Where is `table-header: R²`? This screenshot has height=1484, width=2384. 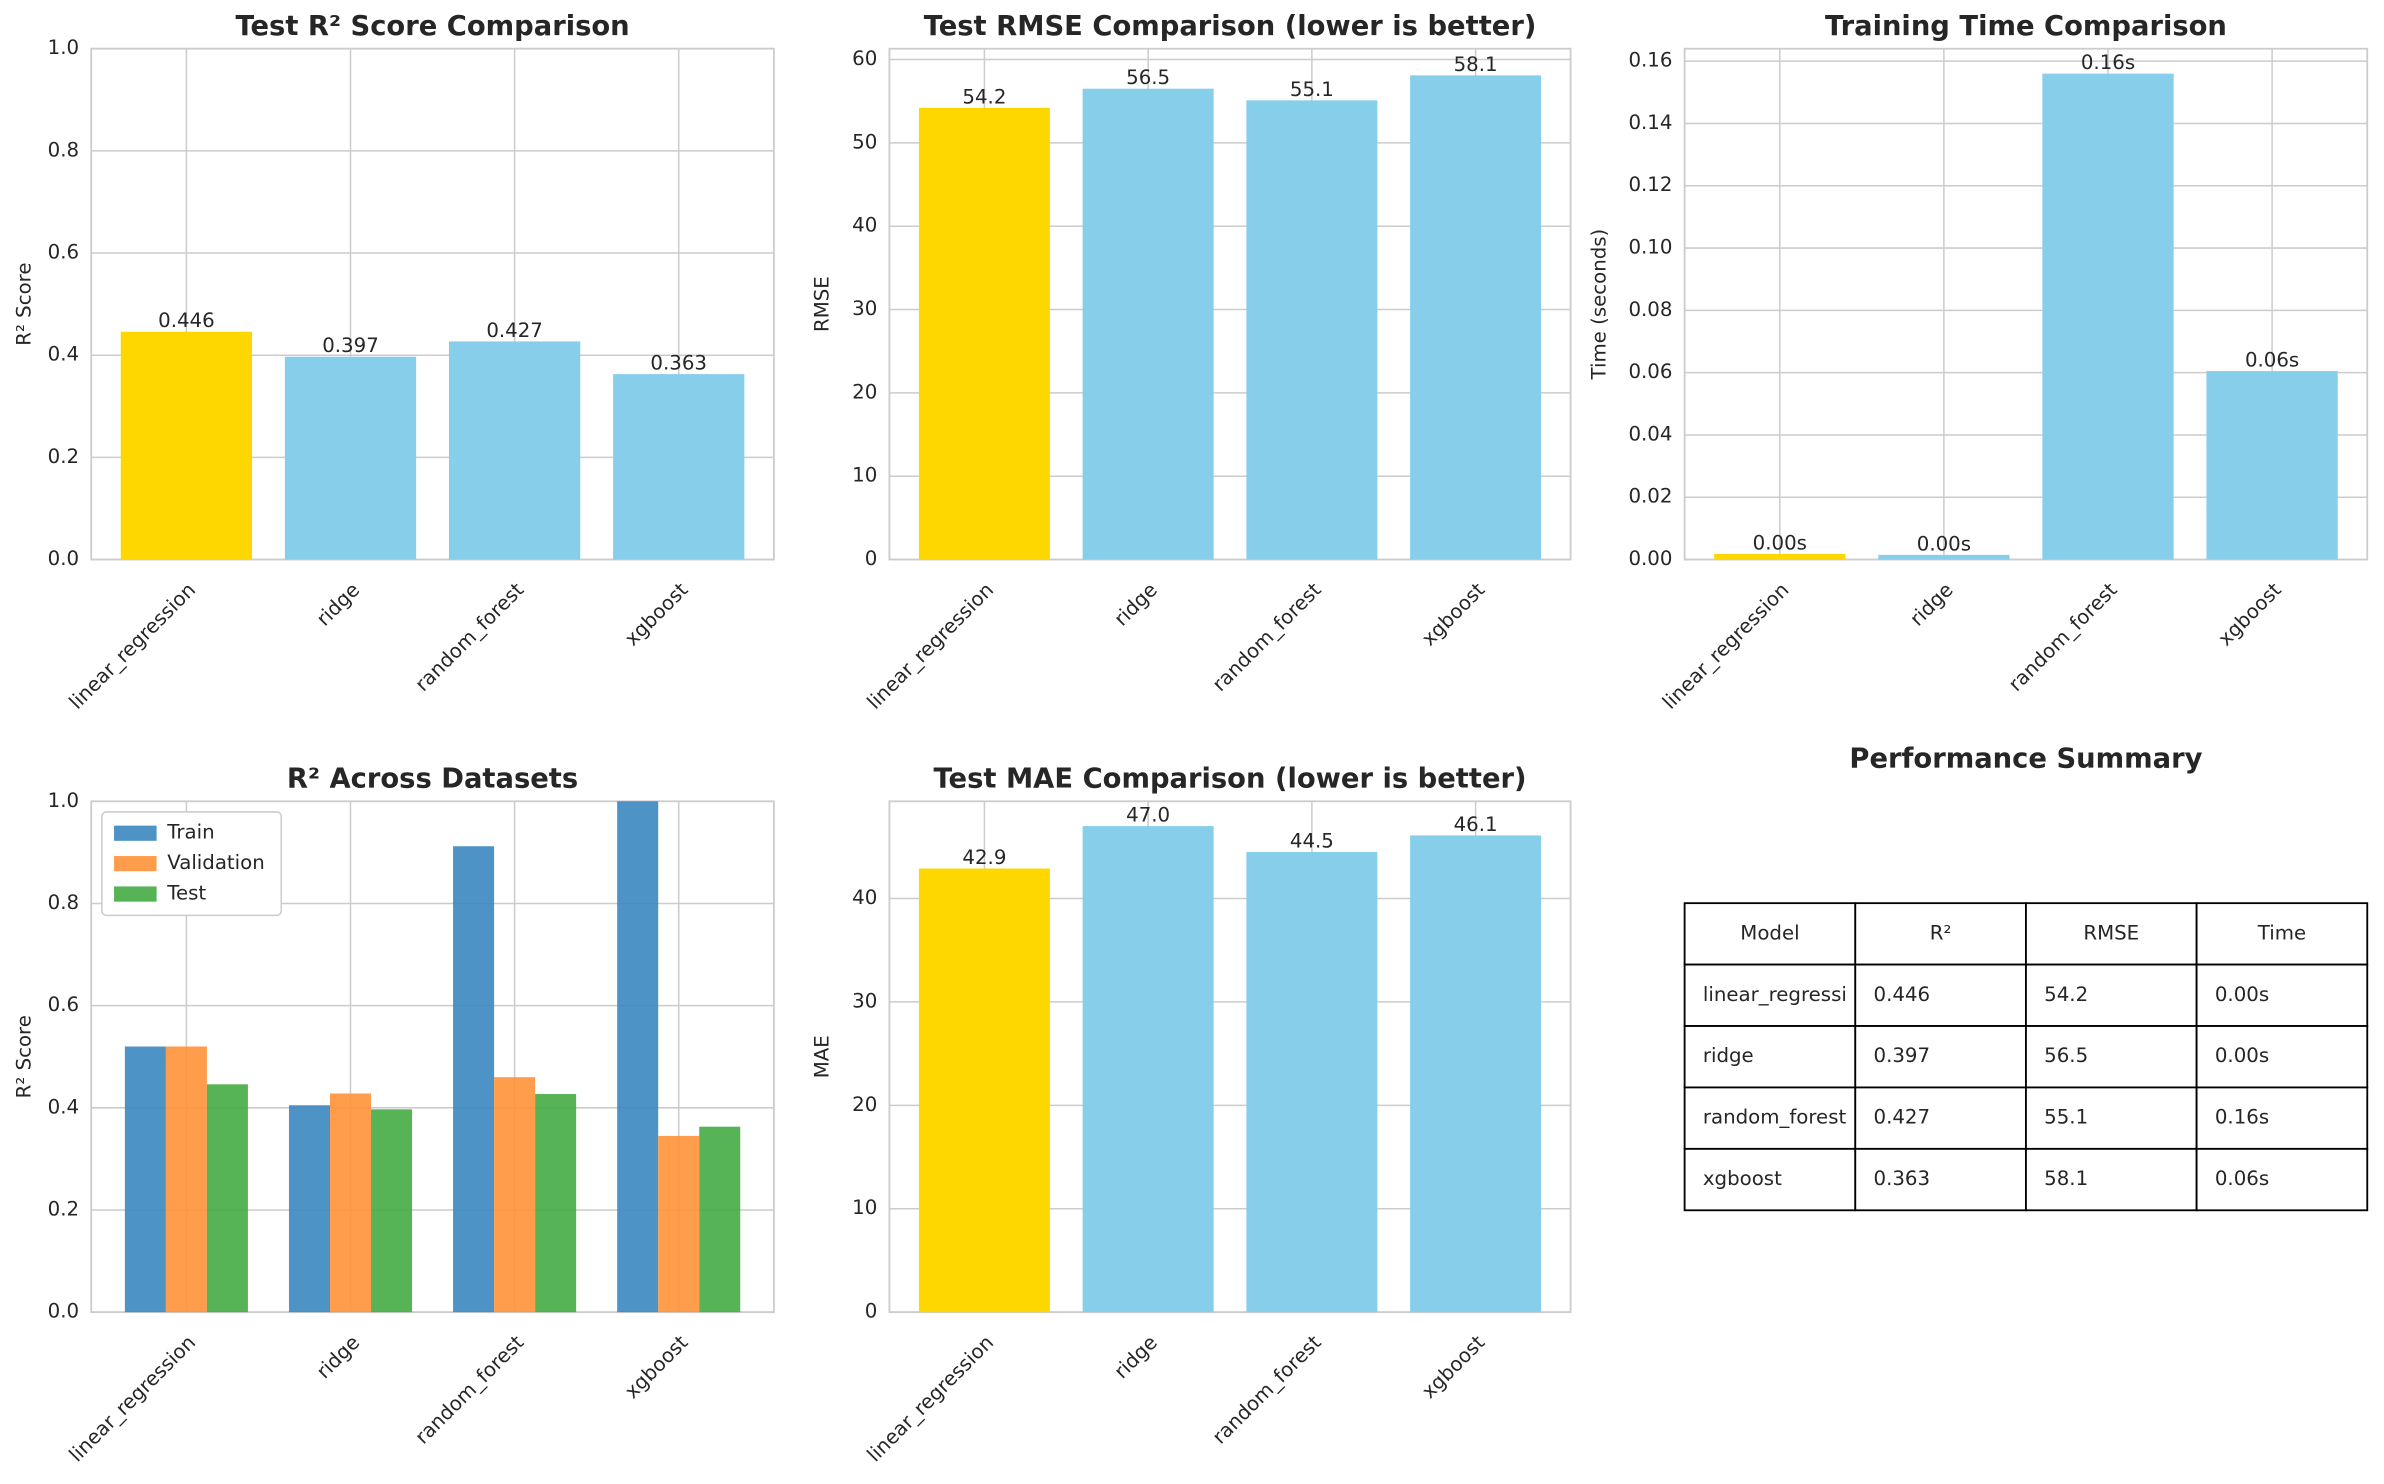
table-header: R² is located at coordinates (1941, 932).